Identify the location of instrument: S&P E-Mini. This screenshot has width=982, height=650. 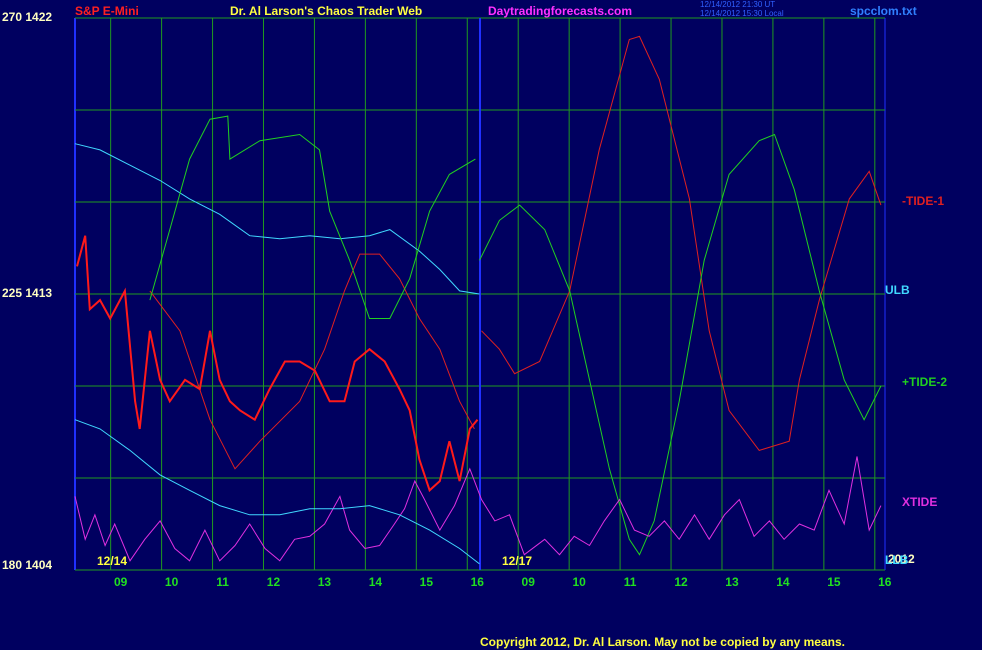
(107, 11).